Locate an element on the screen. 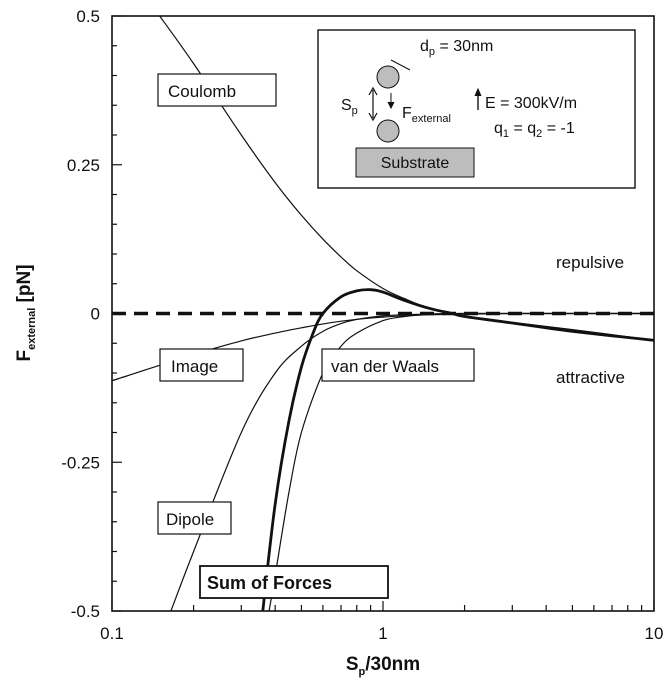 The height and width of the screenshot is (681, 668). x-tick-label: 1 is located at coordinates (382, 633).